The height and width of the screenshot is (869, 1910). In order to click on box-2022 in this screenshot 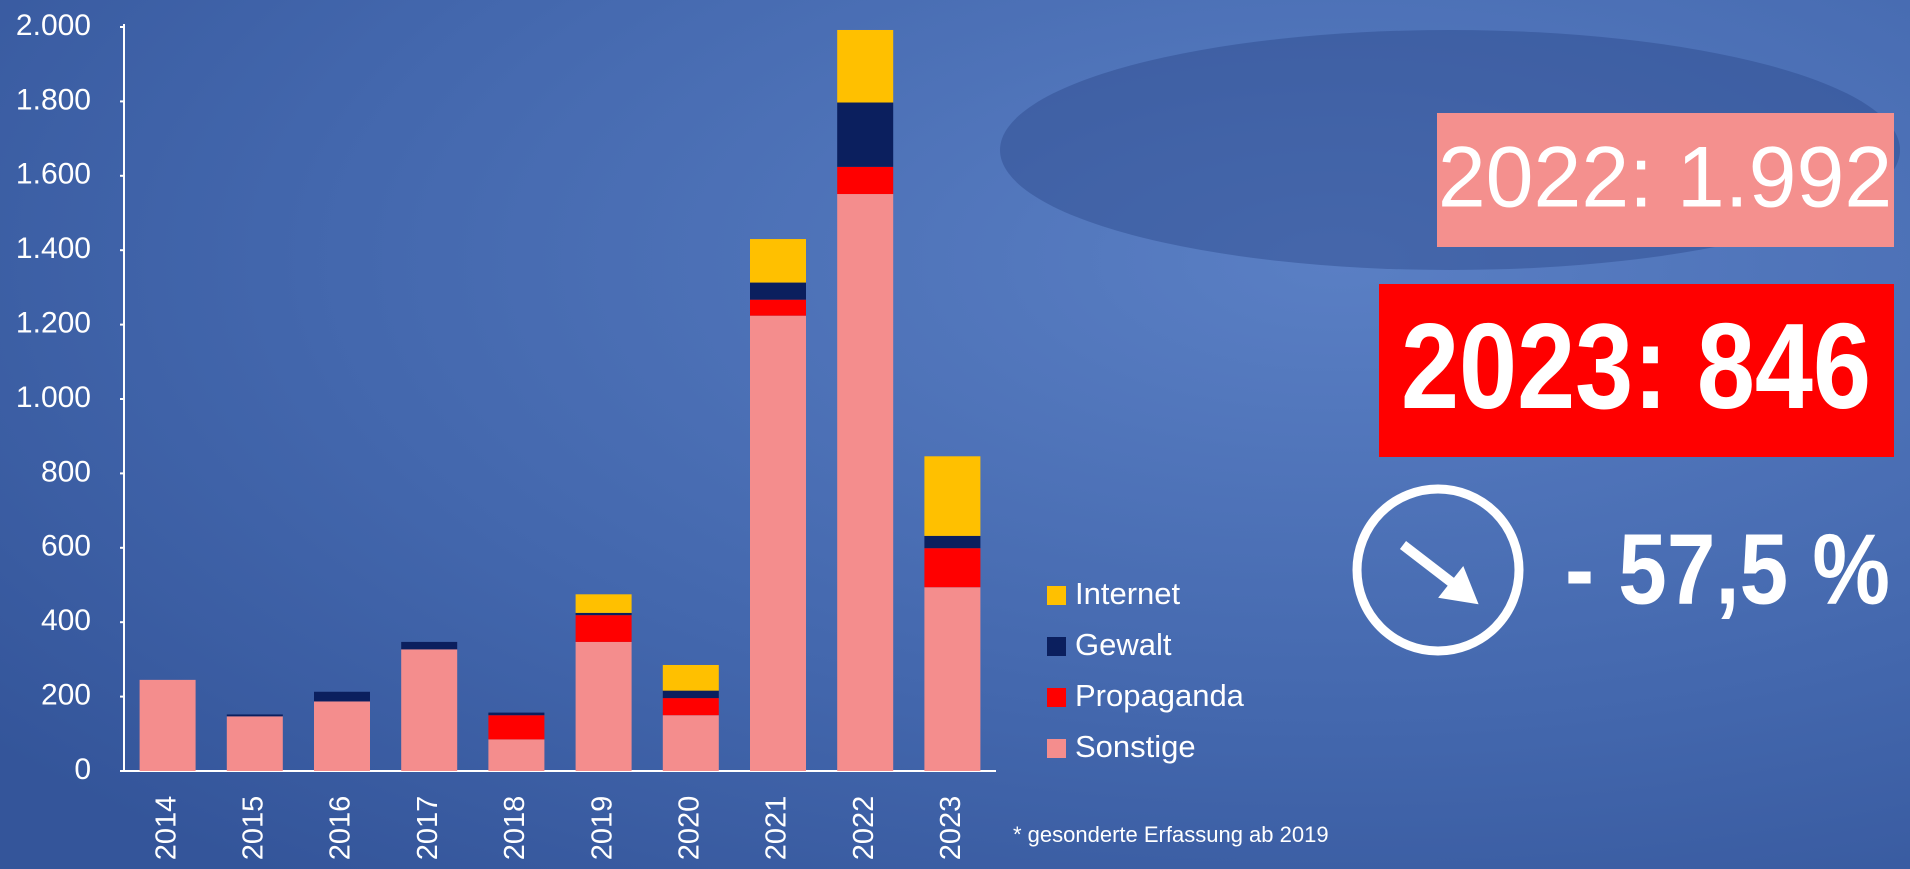, I will do `click(1665, 180)`.